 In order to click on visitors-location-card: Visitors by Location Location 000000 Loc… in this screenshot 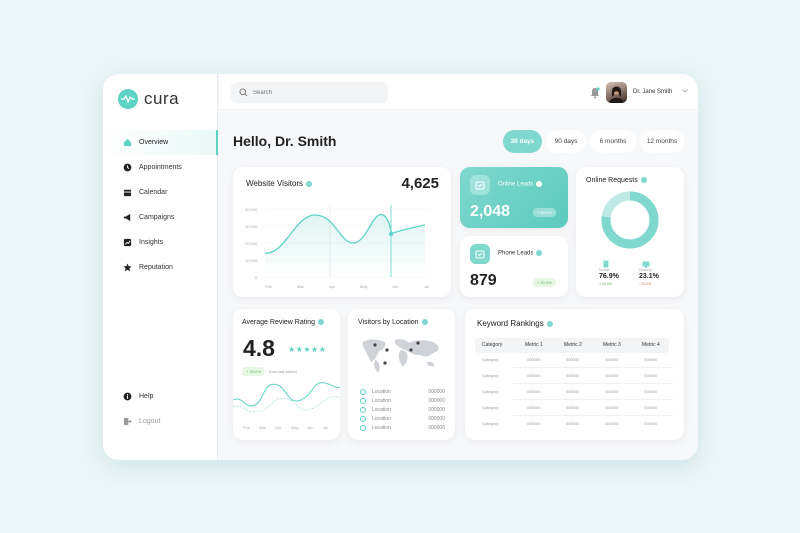, I will do `click(401, 374)`.